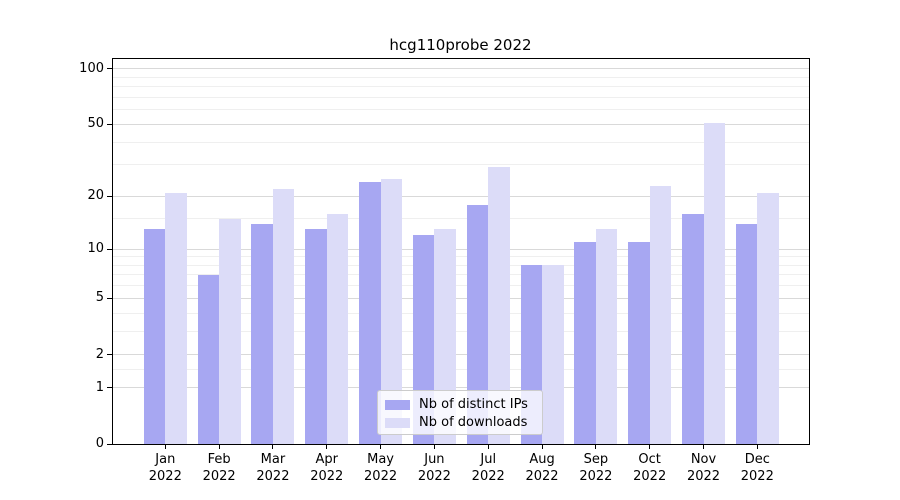 The image size is (900, 500). Describe the element at coordinates (434, 468) in the screenshot. I see `x-tick-label: Jun 2022` at that location.